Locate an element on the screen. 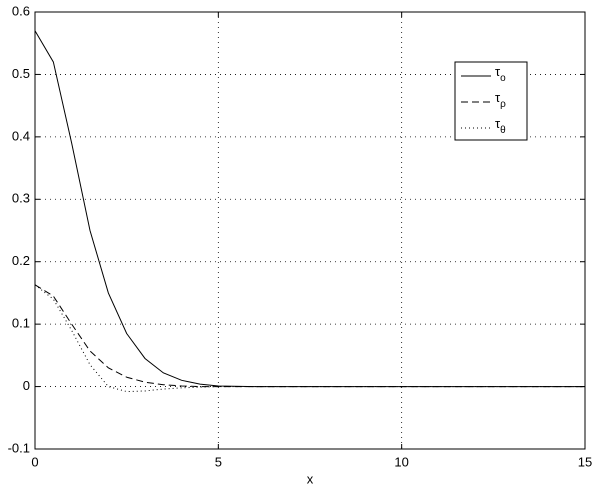  x-axis-label: x is located at coordinates (310, 478).